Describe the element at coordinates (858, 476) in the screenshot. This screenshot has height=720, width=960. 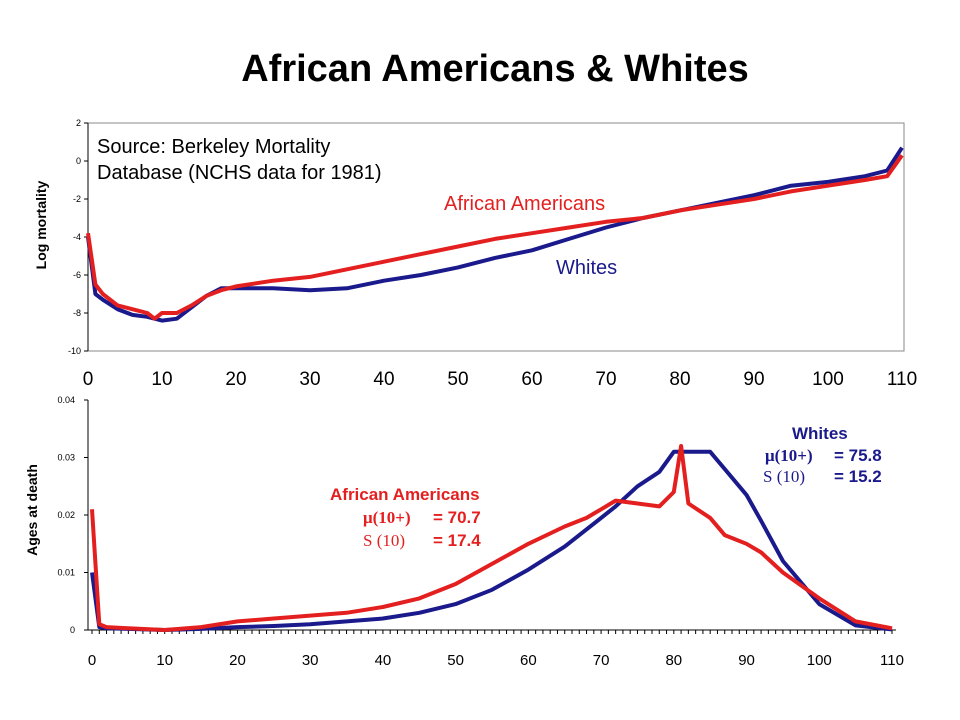
I see `whites-s-value: = 15.2` at that location.